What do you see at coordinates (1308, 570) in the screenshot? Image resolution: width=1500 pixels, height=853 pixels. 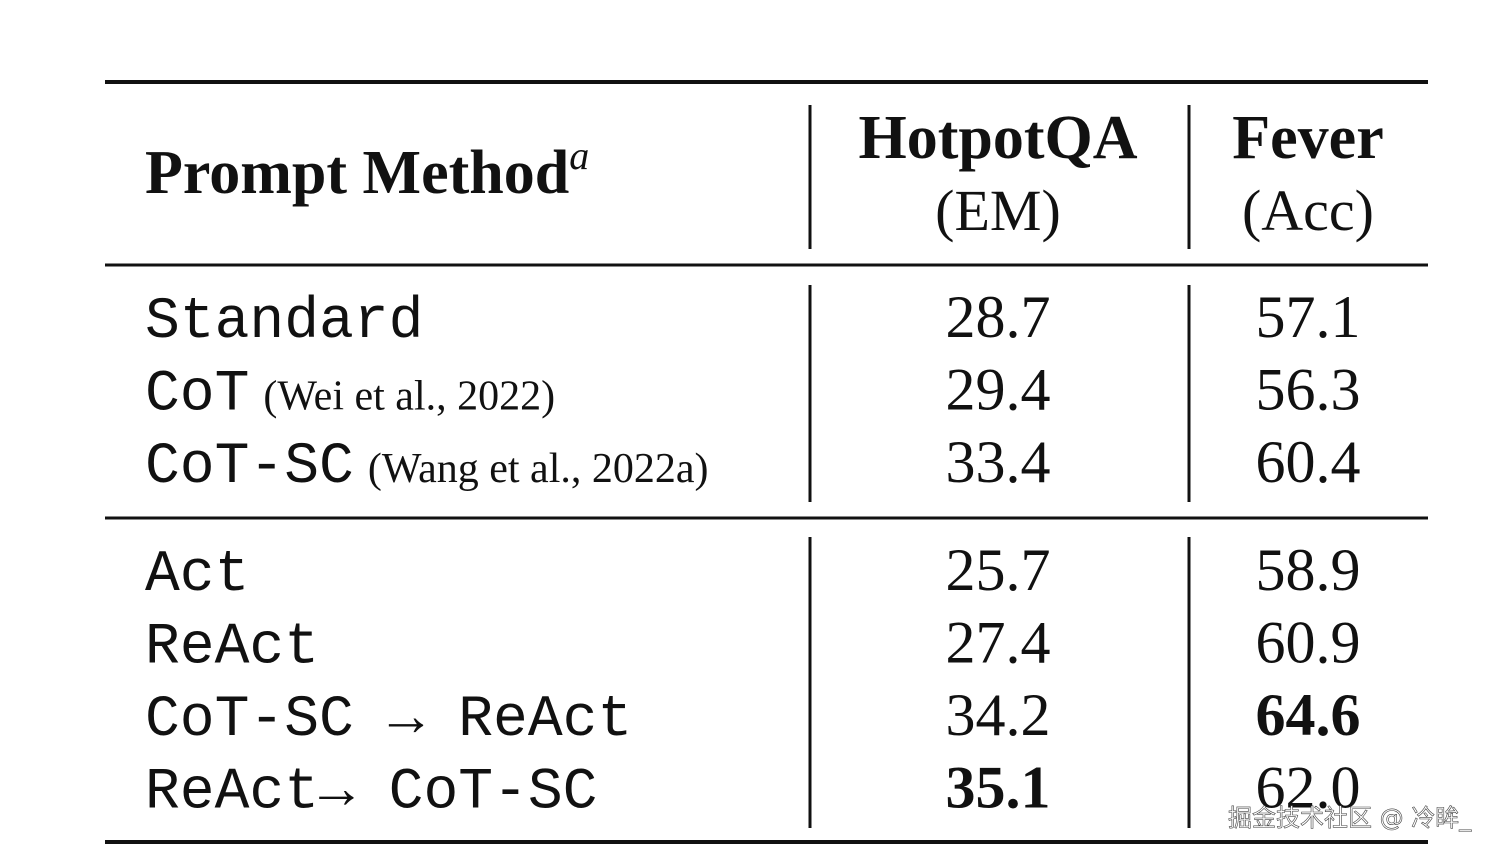 I see `value-cell: 58.9` at bounding box center [1308, 570].